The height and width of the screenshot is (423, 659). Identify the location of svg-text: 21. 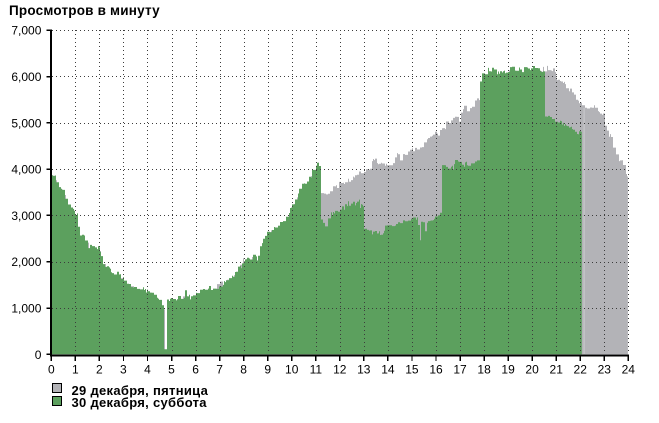
(557, 370).